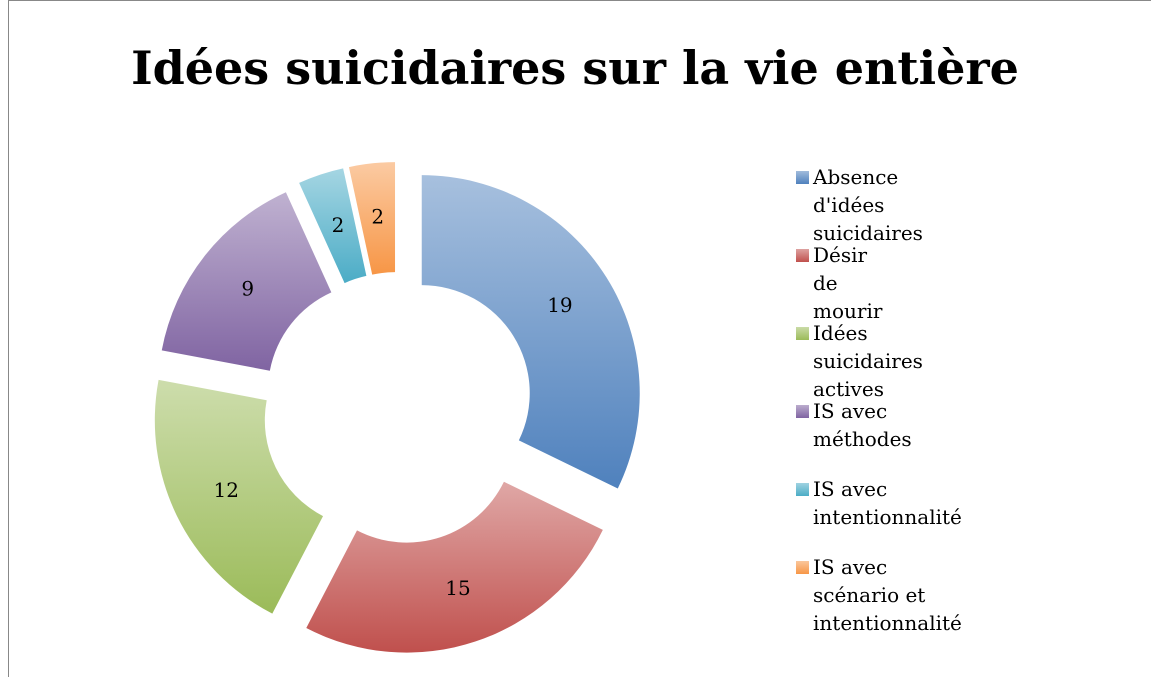 The width and height of the screenshot is (1151, 677). What do you see at coordinates (247, 289) in the screenshot?
I see `data-label: 9` at bounding box center [247, 289].